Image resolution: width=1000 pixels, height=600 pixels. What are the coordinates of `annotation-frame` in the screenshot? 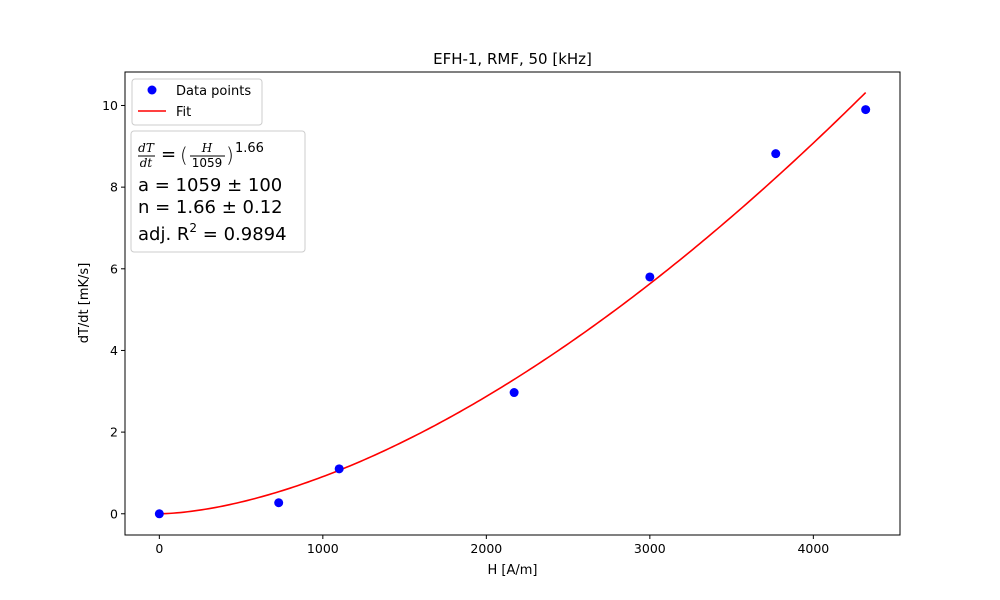 It's located at (218, 191).